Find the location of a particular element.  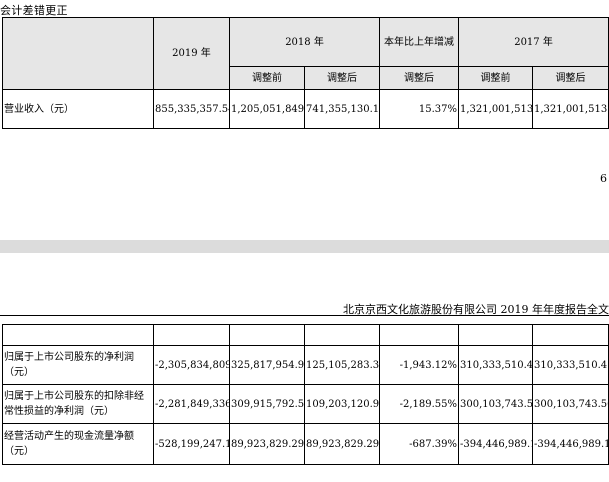

cell-yoy: -1,943.12% is located at coordinates (419, 365).